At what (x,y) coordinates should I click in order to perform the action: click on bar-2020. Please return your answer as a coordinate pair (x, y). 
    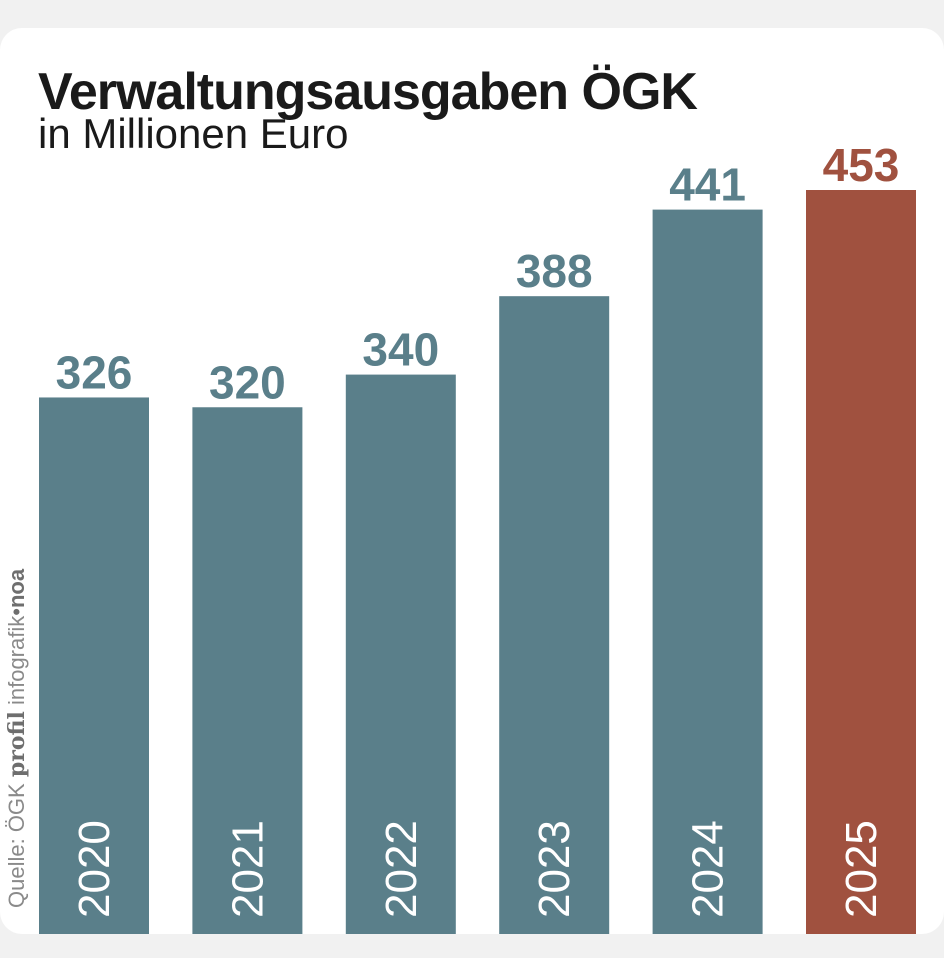
    Looking at the image, I should click on (94, 665).